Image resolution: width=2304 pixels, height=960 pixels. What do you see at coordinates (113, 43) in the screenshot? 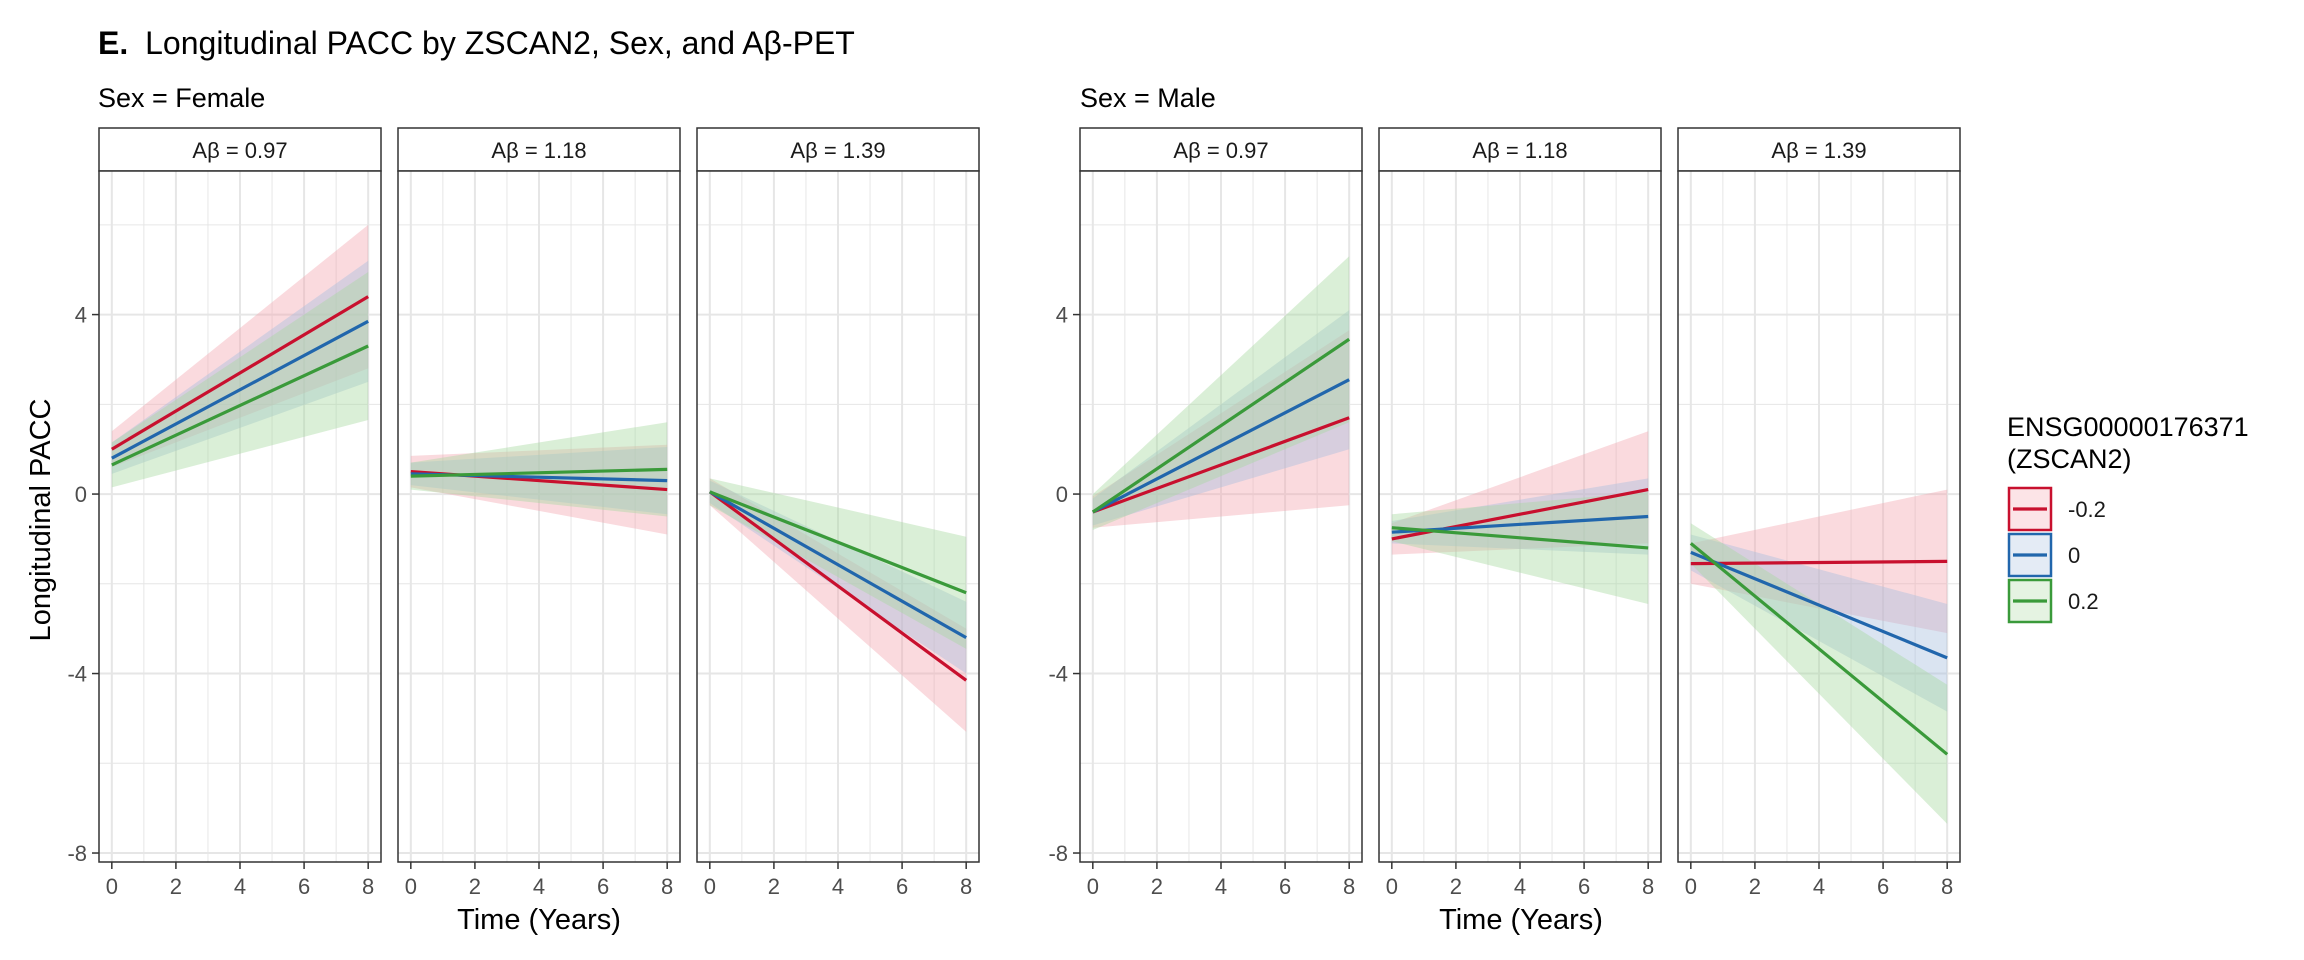
I see `panel-letter: E.` at bounding box center [113, 43].